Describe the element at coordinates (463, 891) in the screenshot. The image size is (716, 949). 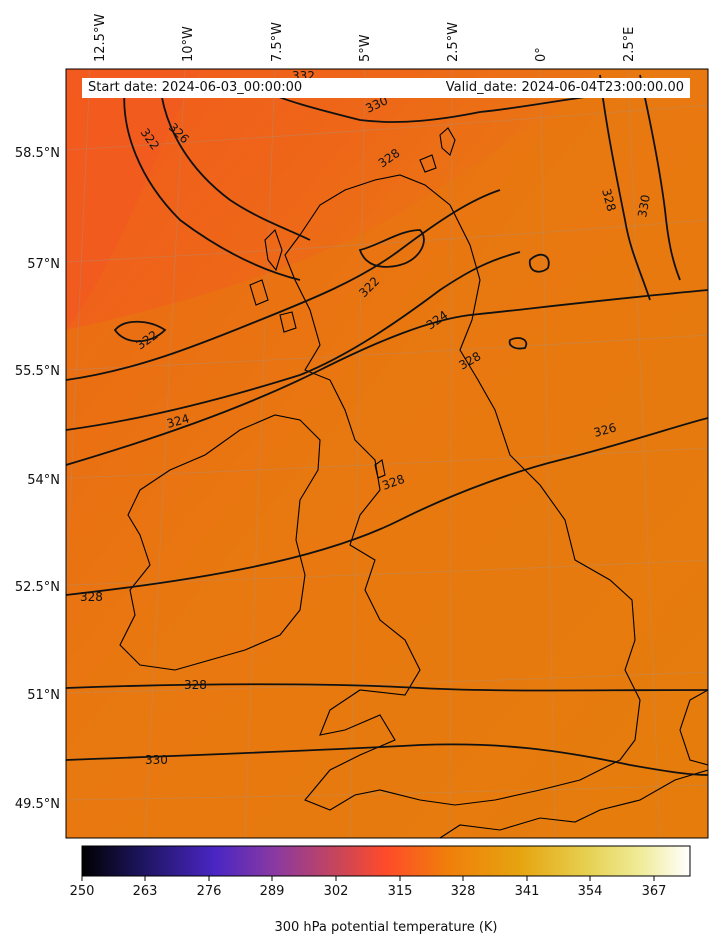
I see `colorbar-tick-label: 328` at that location.